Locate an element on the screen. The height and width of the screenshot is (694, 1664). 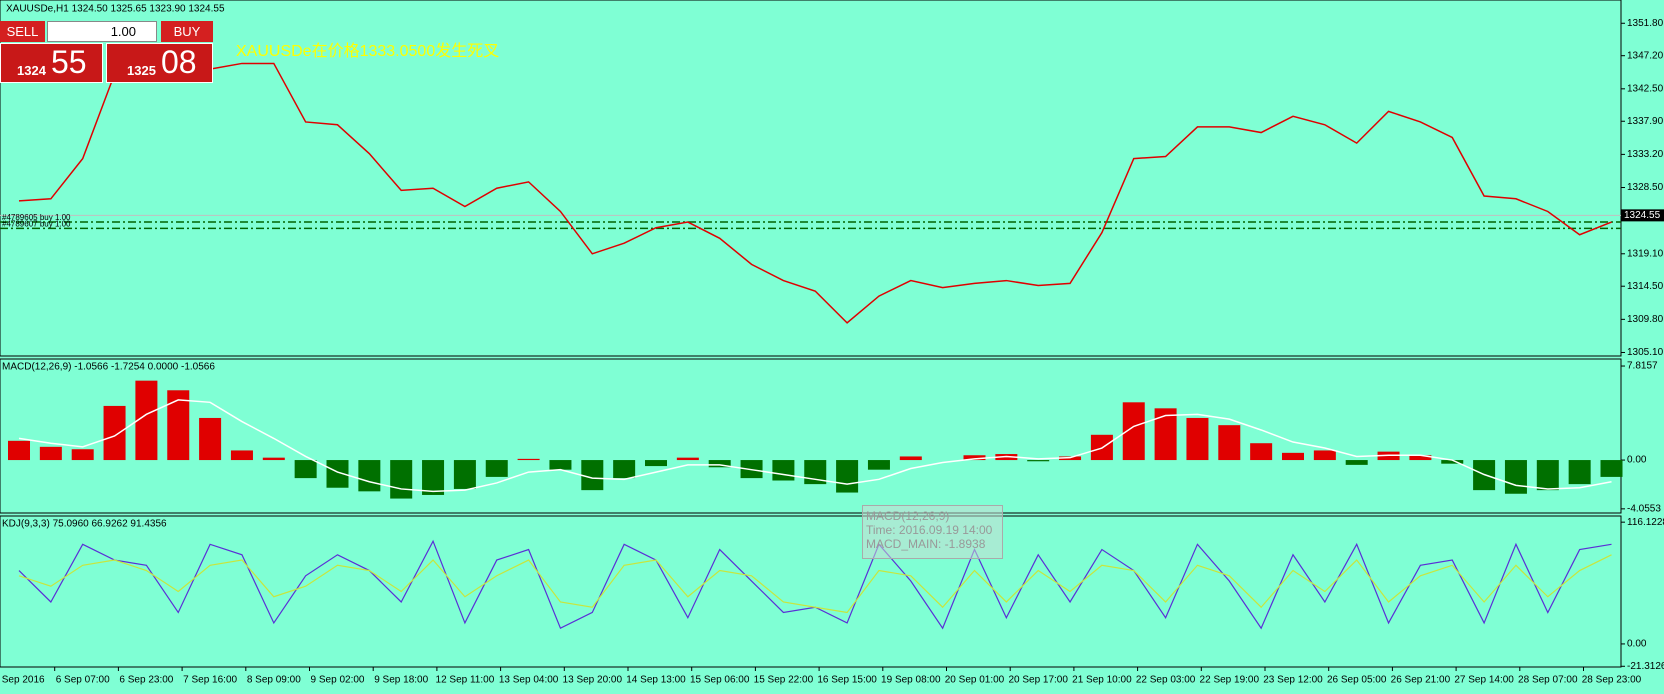
x-tick-label: 28 Sep 23:00 is located at coordinates (1612, 680).